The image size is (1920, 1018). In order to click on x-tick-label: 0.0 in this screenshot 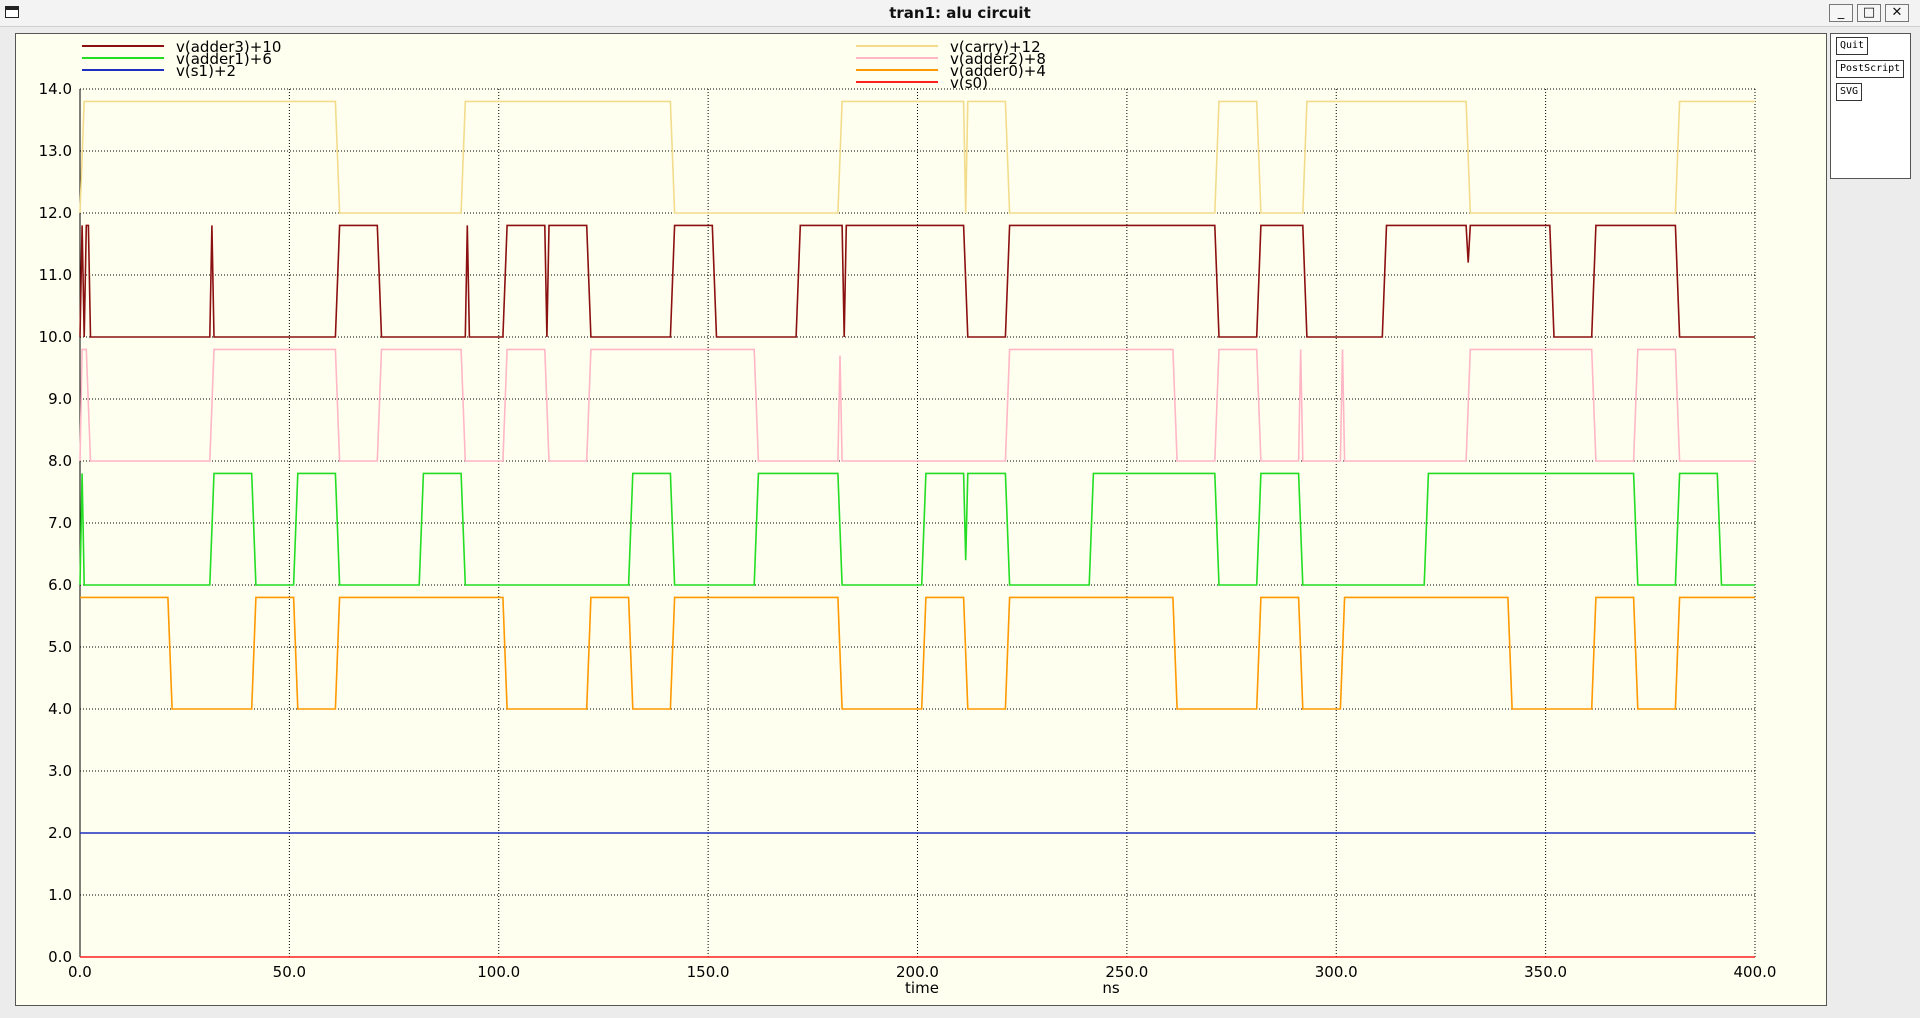, I will do `click(80, 972)`.